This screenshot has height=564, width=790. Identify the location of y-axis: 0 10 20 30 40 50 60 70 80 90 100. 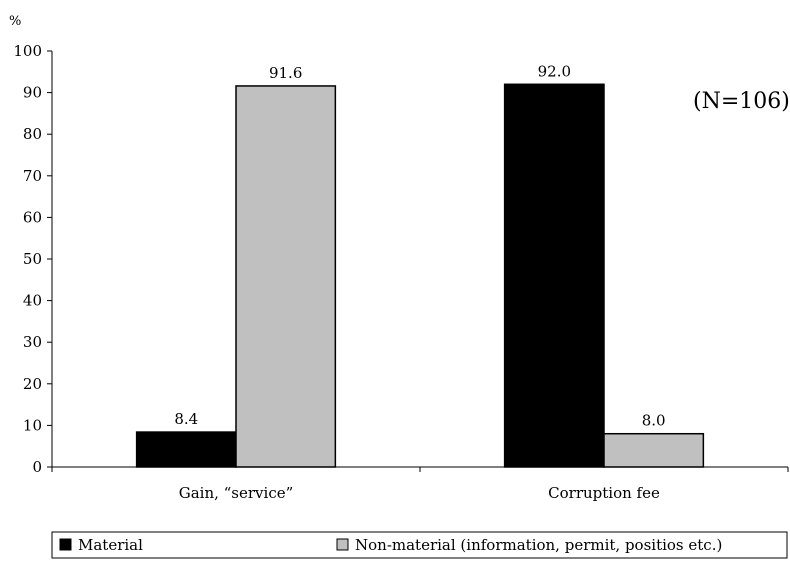
(33, 259).